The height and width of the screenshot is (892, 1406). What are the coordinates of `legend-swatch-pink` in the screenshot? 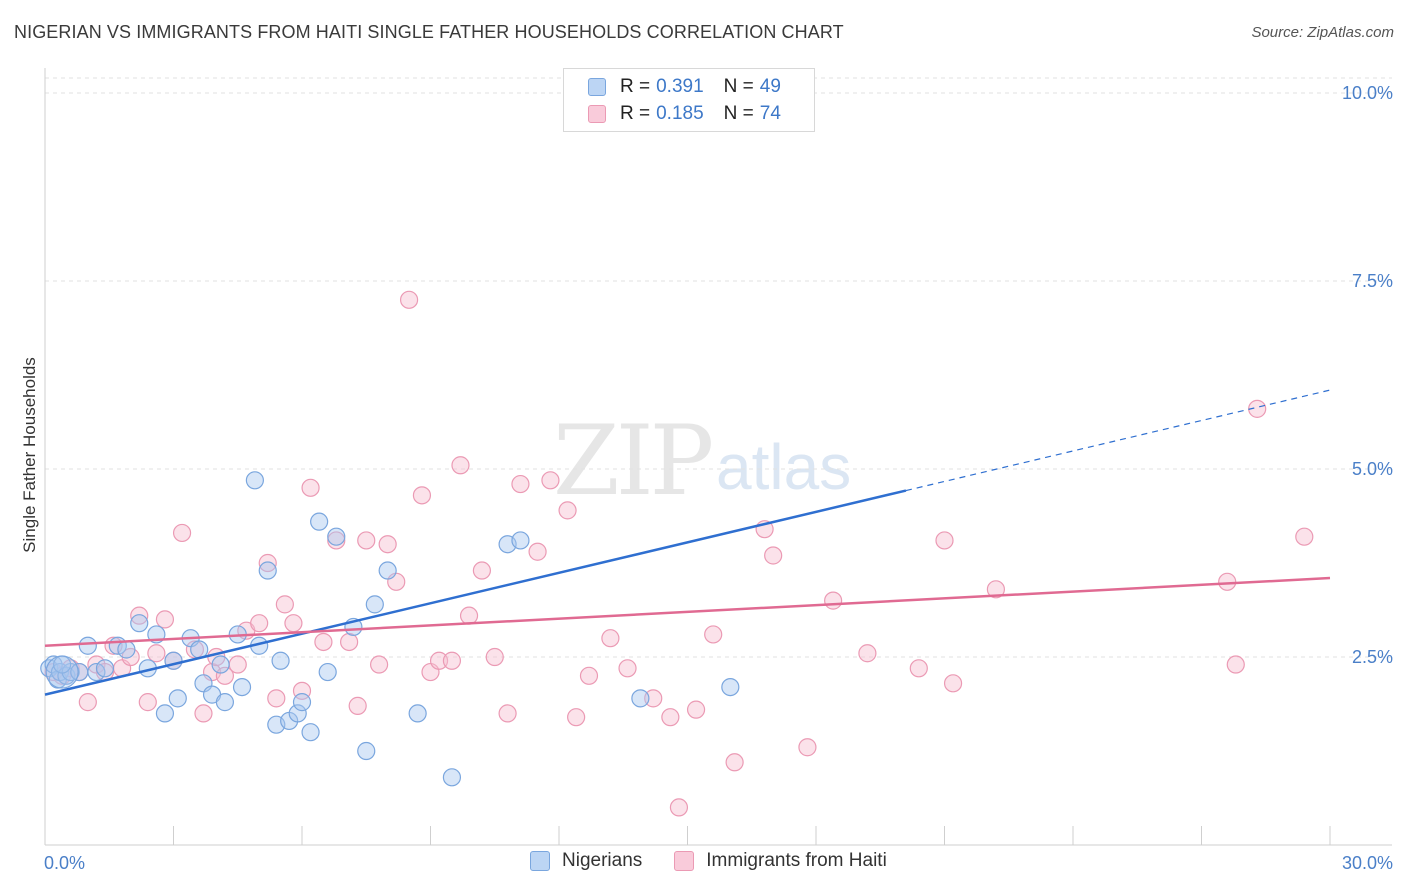 It's located at (684, 861).